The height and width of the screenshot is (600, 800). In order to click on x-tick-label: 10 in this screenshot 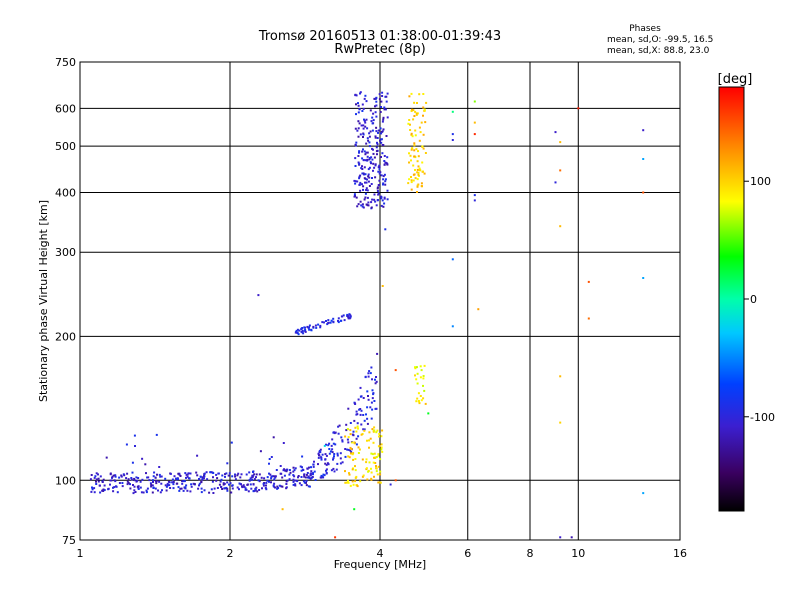, I will do `click(578, 553)`.